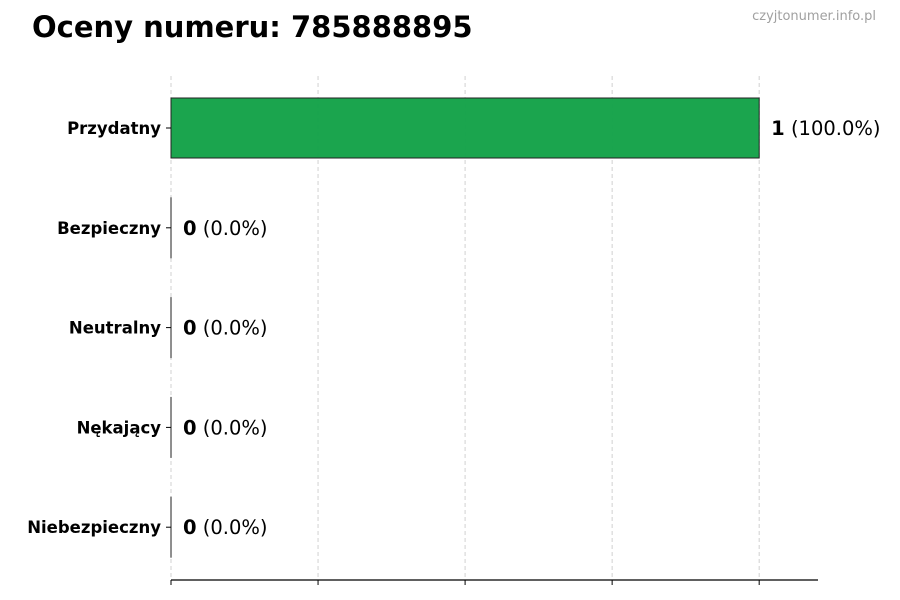 This screenshot has height=600, width=900. I want to click on y-tick-label: Przydatny, so click(114, 128).